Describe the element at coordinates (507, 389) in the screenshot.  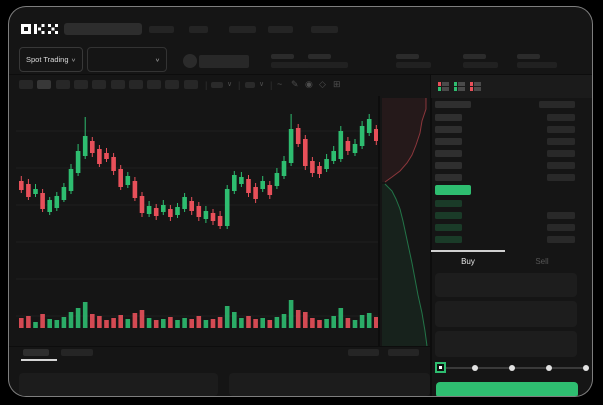
I see `buy-submit-button` at that location.